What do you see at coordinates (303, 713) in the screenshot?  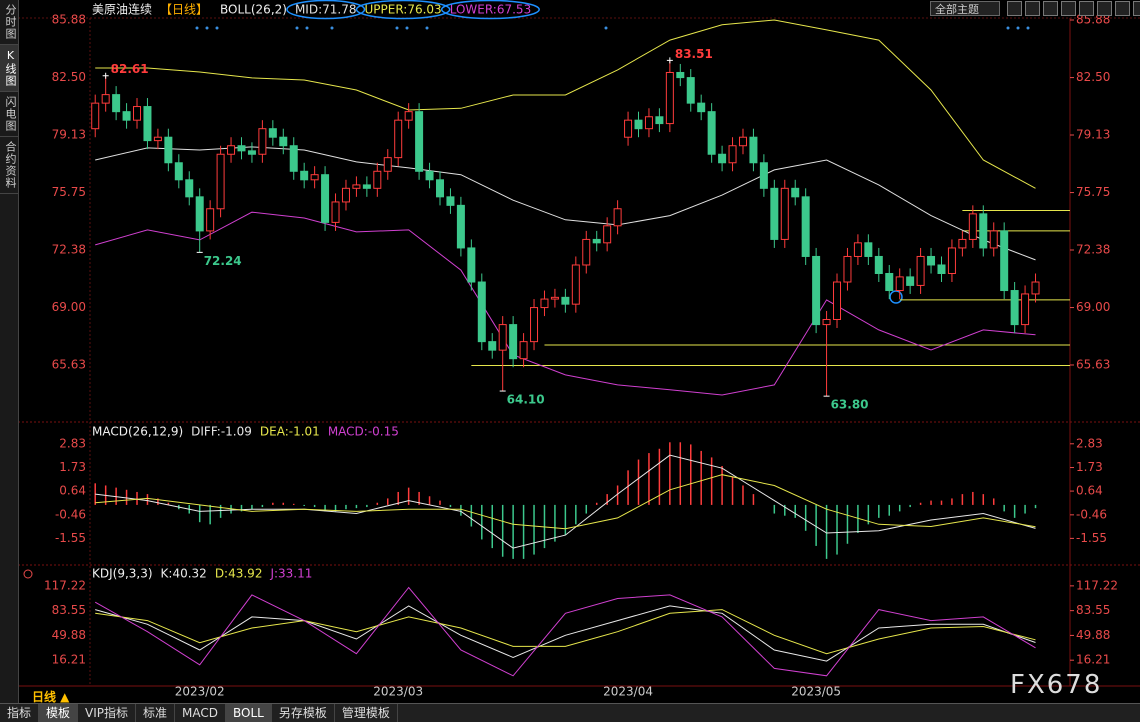 I see `tab: 另存模板` at bounding box center [303, 713].